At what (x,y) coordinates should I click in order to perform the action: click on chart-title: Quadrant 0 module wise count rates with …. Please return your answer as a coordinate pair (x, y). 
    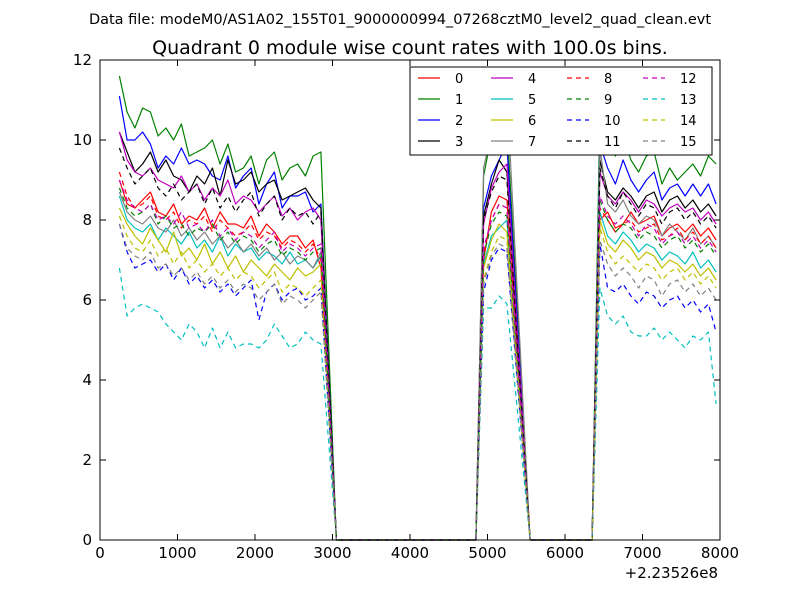
    Looking at the image, I should click on (410, 48).